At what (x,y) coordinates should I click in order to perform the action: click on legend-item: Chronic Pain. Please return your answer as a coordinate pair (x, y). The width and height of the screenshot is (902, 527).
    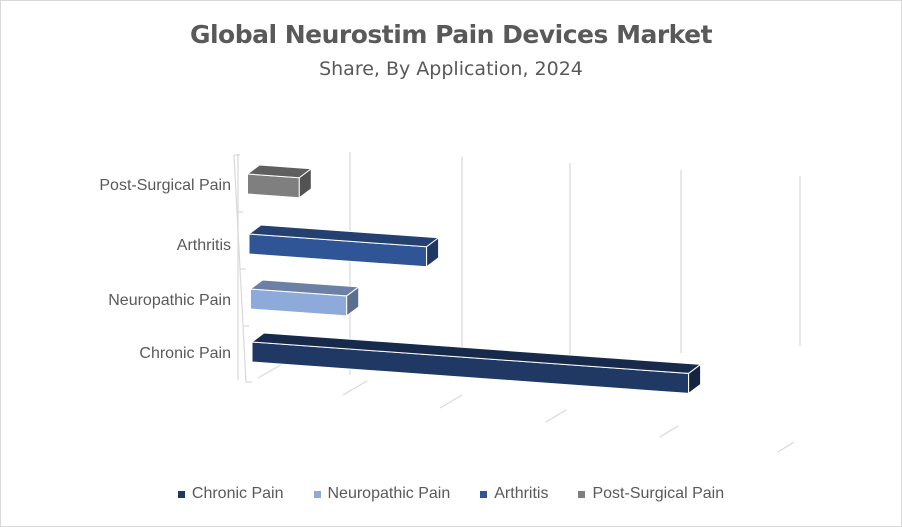
    Looking at the image, I should click on (230, 494).